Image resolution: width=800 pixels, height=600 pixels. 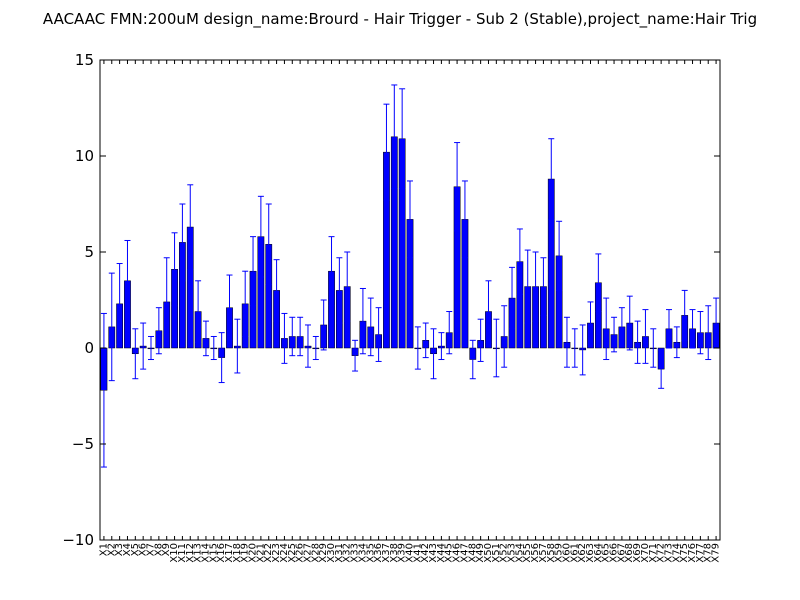 What do you see at coordinates (83, 444) in the screenshot?
I see `y-tick-label: −5` at bounding box center [83, 444].